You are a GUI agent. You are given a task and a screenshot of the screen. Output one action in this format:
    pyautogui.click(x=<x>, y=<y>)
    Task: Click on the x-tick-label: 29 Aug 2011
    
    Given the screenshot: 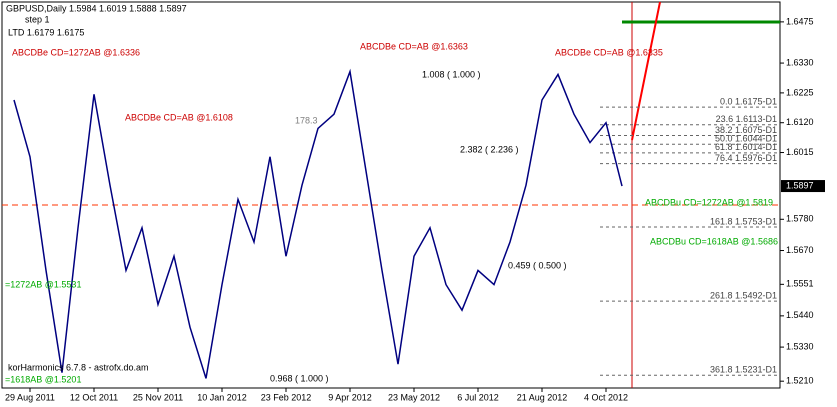 What is the action you would take?
    pyautogui.click(x=30, y=397)
    